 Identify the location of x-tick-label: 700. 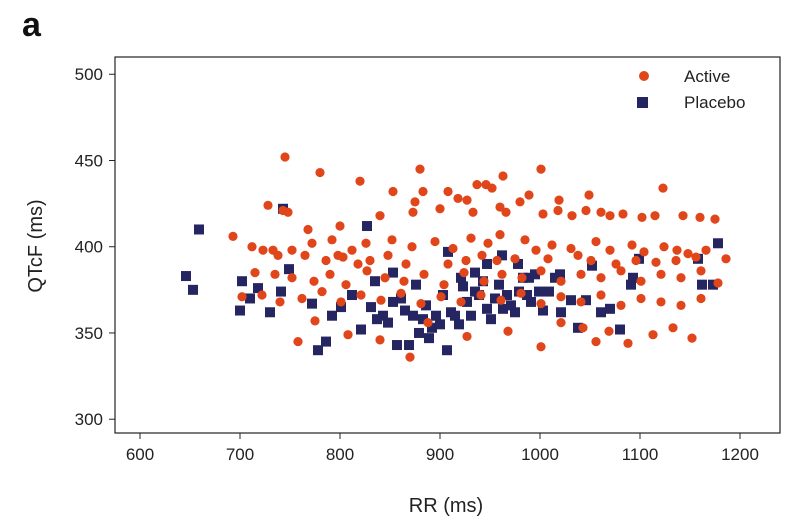
(240, 454).